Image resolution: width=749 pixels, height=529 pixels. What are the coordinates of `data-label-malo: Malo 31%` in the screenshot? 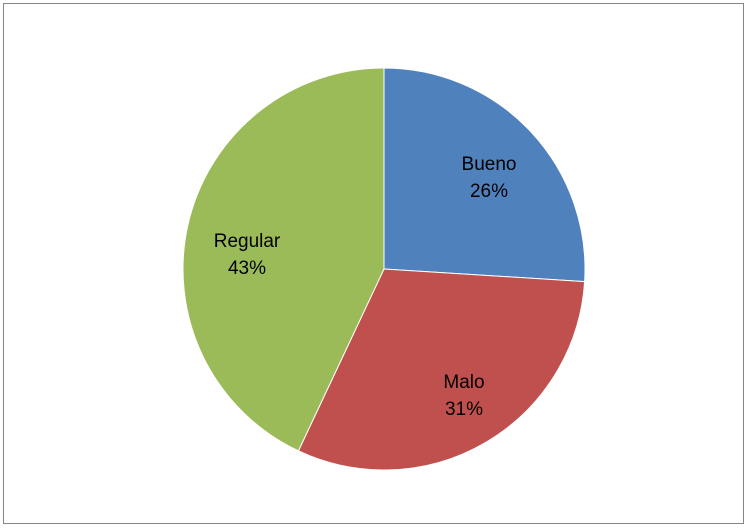 It's located at (463, 396).